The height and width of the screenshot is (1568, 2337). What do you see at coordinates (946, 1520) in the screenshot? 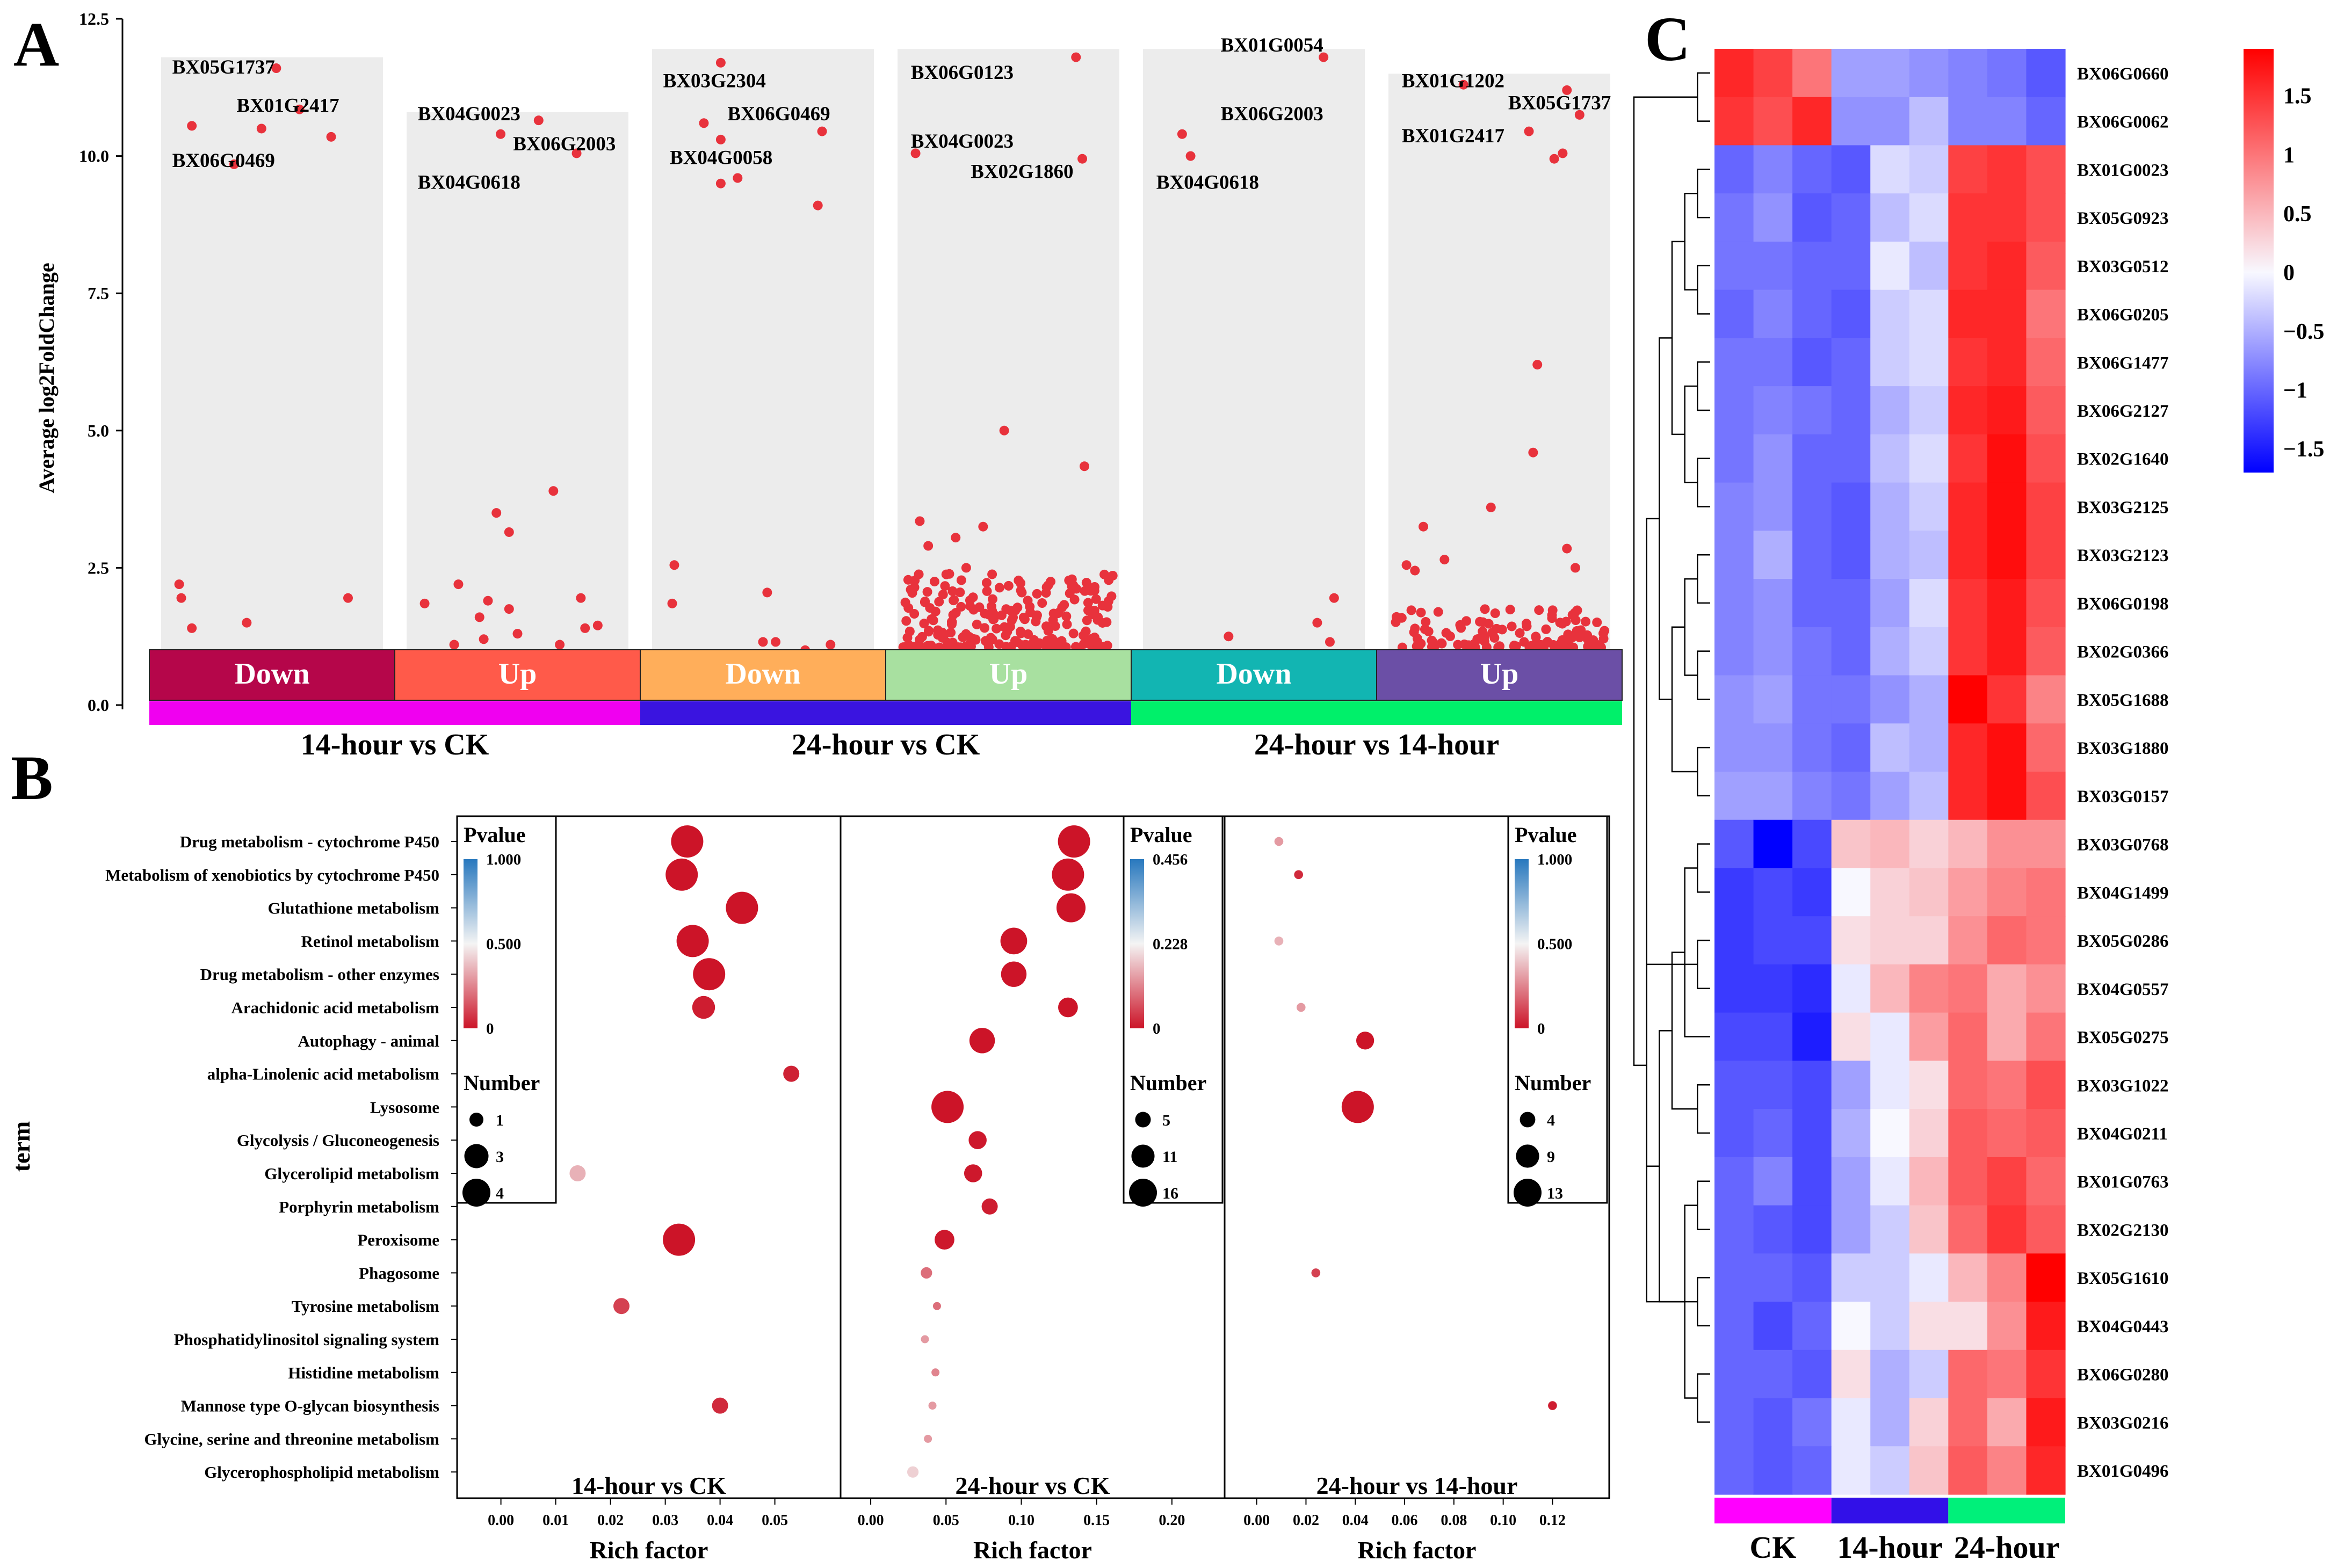
I see `x-tick-label: 0.05` at bounding box center [946, 1520].